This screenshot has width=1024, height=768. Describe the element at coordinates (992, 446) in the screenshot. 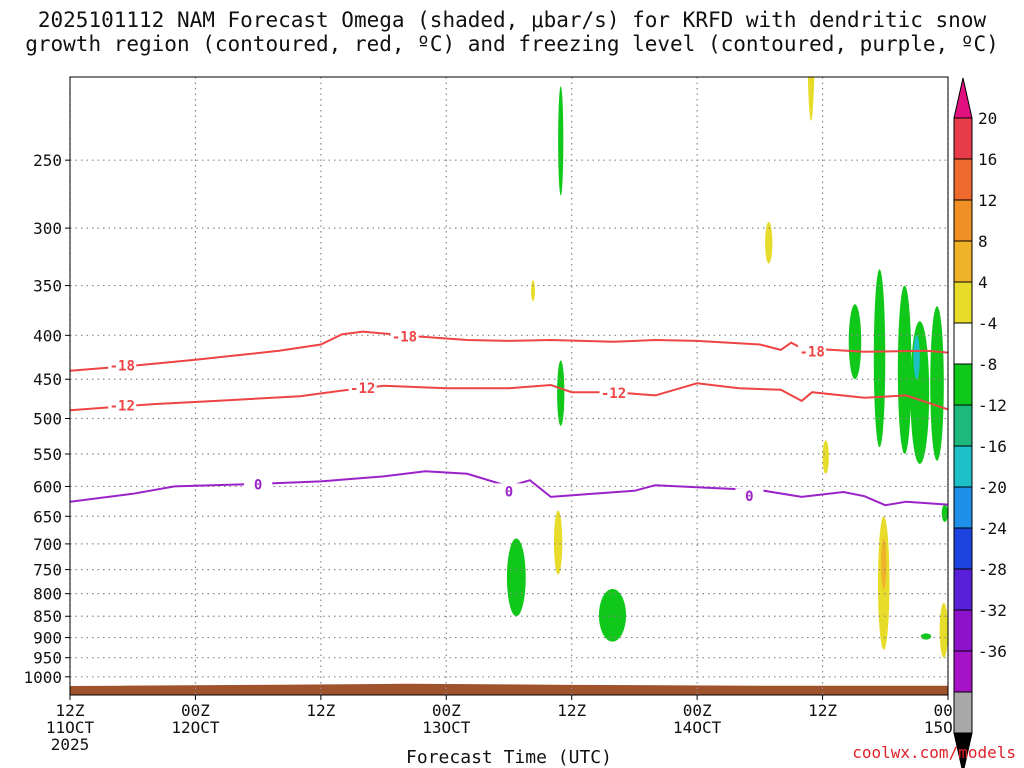

I see `colorbar-label: -16` at that location.